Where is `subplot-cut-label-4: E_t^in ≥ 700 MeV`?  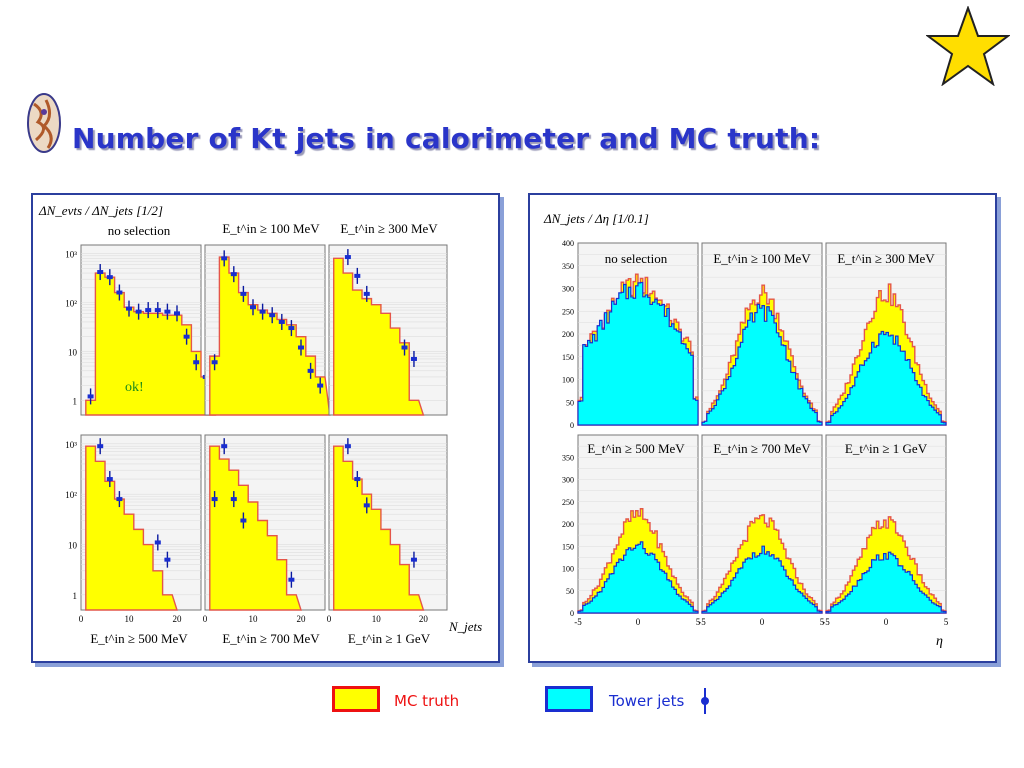
subplot-cut-label-4: E_t^in ≥ 700 MeV is located at coordinates (271, 638).